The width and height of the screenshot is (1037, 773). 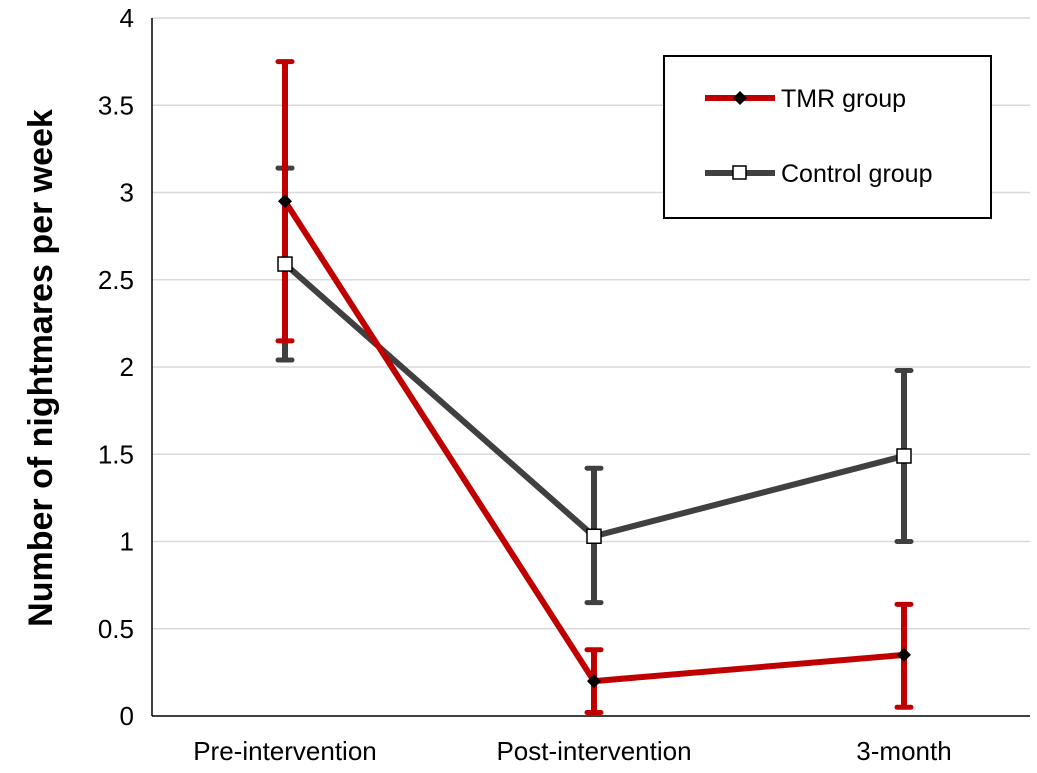 What do you see at coordinates (843, 99) in the screenshot?
I see `legend-label-tmr: TMR group` at bounding box center [843, 99].